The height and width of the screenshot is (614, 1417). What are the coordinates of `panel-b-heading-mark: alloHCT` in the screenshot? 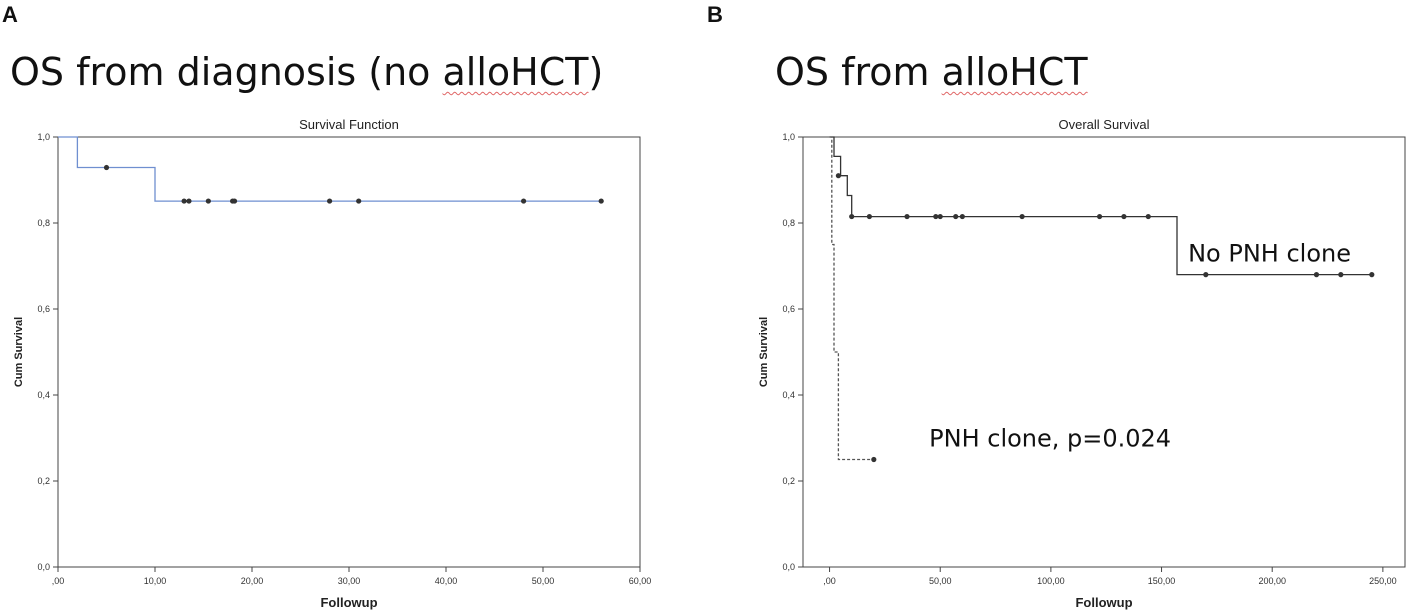 It's located at (1014, 72).